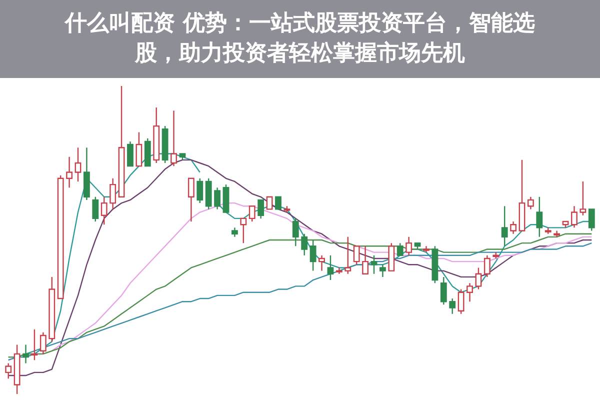  I want to click on chart-title: 什么叫配资 优势：一站式股票投资平台，智能选股，助力投资者轻松掌握市场先机, so click(299, 39).